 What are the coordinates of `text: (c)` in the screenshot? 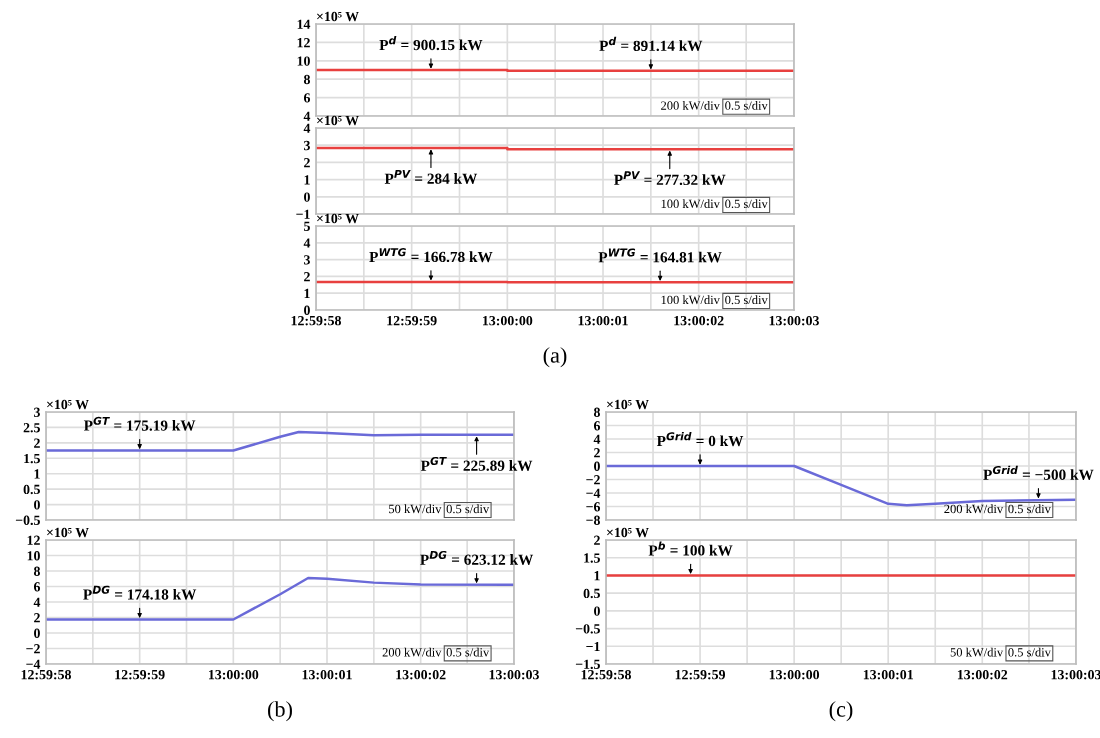 It's located at (841, 711).